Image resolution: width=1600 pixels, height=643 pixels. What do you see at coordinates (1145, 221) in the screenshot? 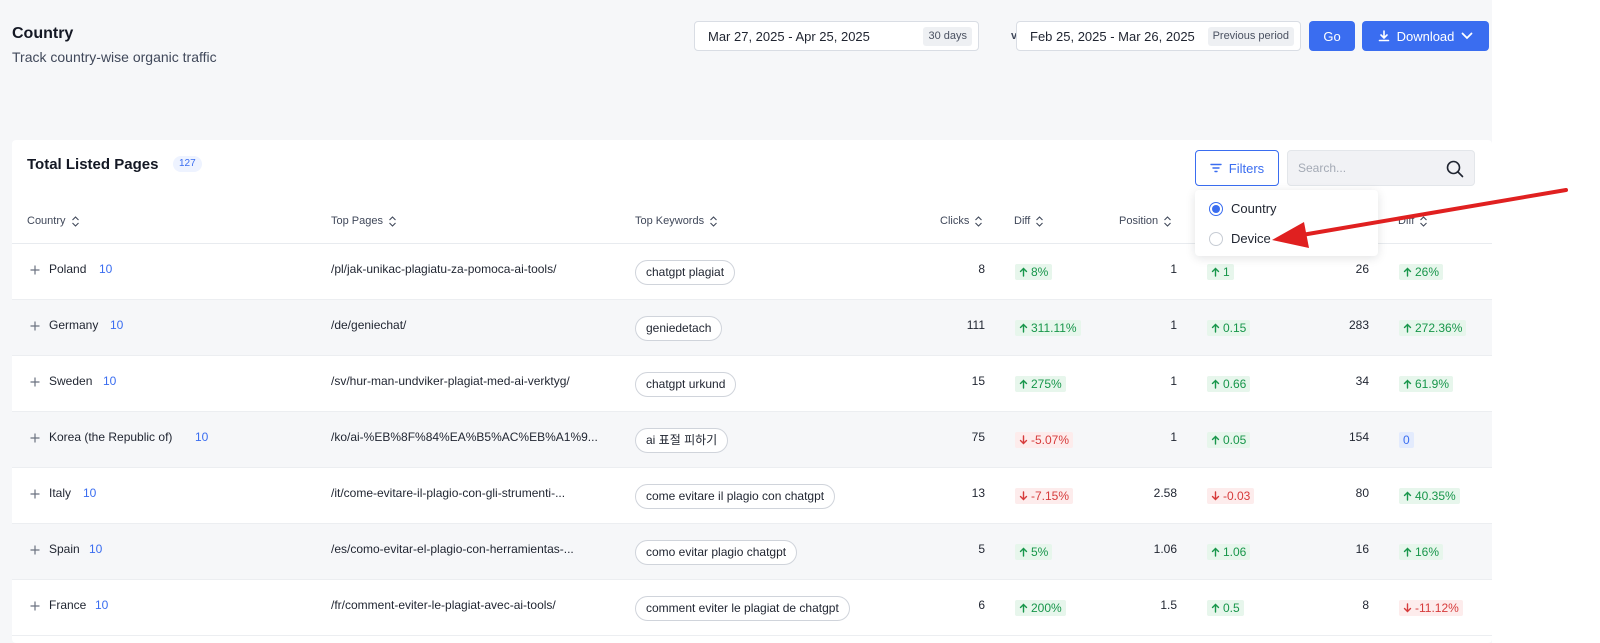
I see `col-position: Position` at bounding box center [1145, 221].